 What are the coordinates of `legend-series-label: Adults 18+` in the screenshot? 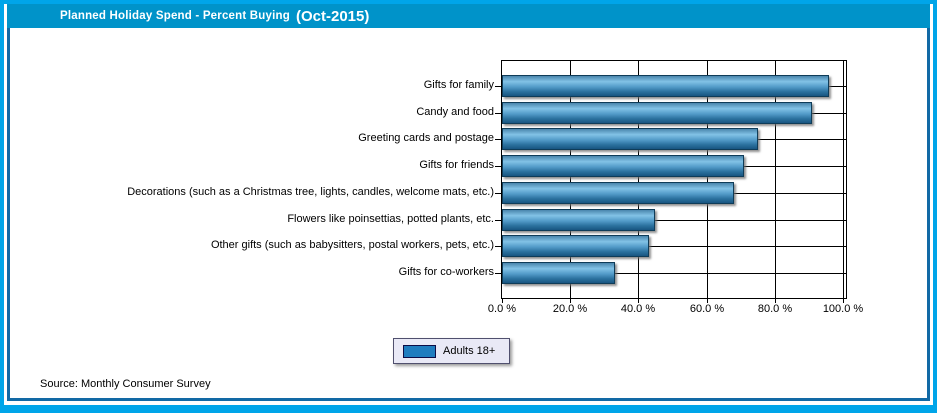 It's located at (469, 351).